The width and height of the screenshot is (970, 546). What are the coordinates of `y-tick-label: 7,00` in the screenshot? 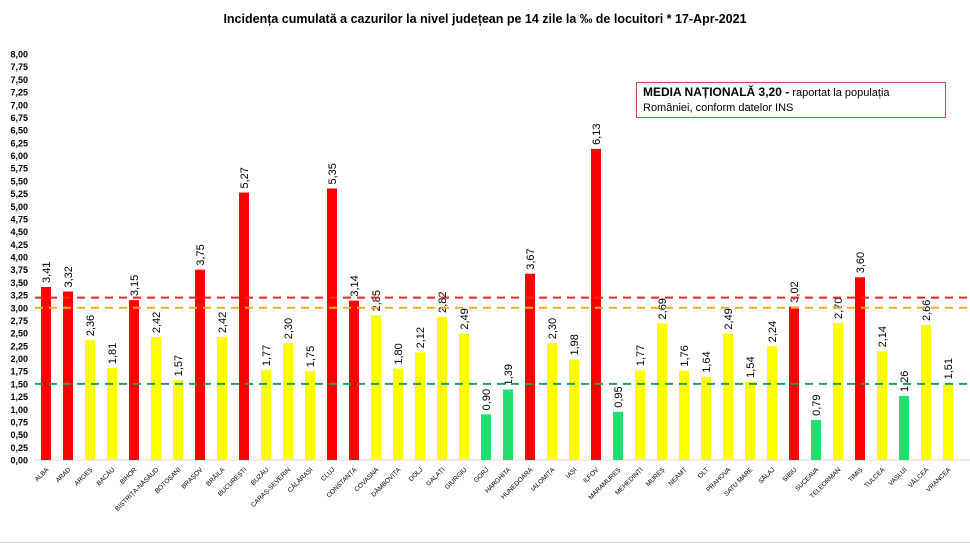 It's located at (19, 105).